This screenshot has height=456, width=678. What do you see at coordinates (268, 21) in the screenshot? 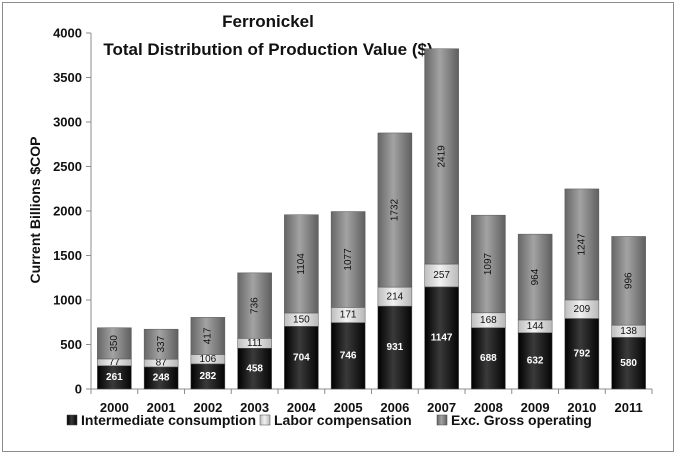
I see `chart-title: Ferronickel` at bounding box center [268, 21].